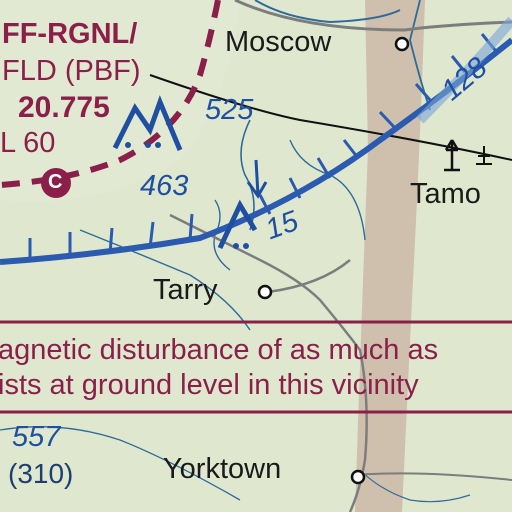  Describe the element at coordinates (278, 42) in the screenshot. I see `town-name-moscow: Moscow` at that location.